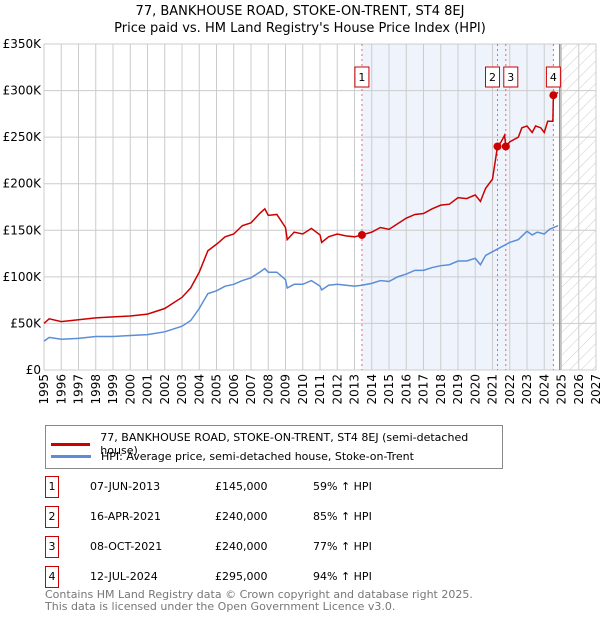  Describe the element at coordinates (355, 389) in the screenshot. I see `x-tick-label: 2013` at that location.